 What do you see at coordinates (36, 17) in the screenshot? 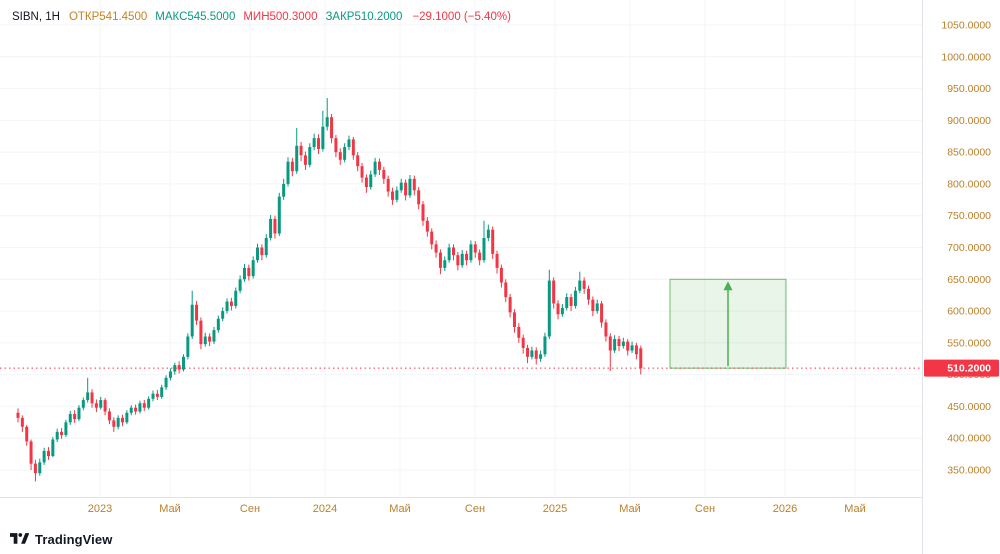
I see `symbol-title: SIBN, 1Н` at bounding box center [36, 17].